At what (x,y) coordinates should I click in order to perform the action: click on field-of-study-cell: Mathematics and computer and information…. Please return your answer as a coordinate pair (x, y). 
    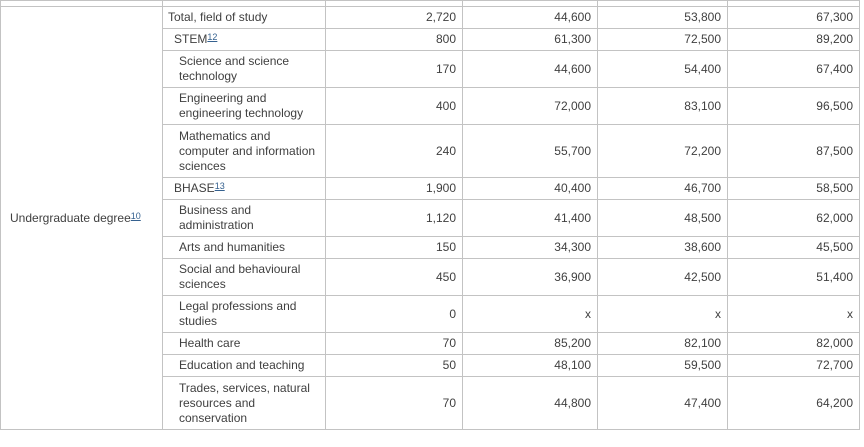
    Looking at the image, I should click on (244, 151).